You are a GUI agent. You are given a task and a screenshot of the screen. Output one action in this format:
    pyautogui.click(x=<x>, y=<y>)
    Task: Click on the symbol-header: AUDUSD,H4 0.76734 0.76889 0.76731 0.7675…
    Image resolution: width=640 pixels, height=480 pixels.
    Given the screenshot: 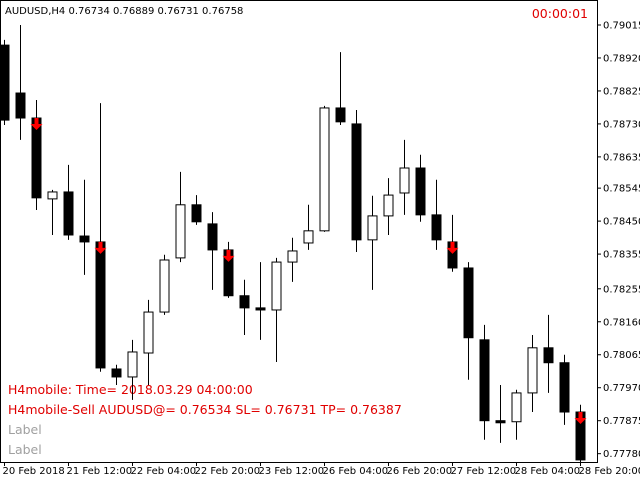 What is the action you would take?
    pyautogui.click(x=124, y=11)
    